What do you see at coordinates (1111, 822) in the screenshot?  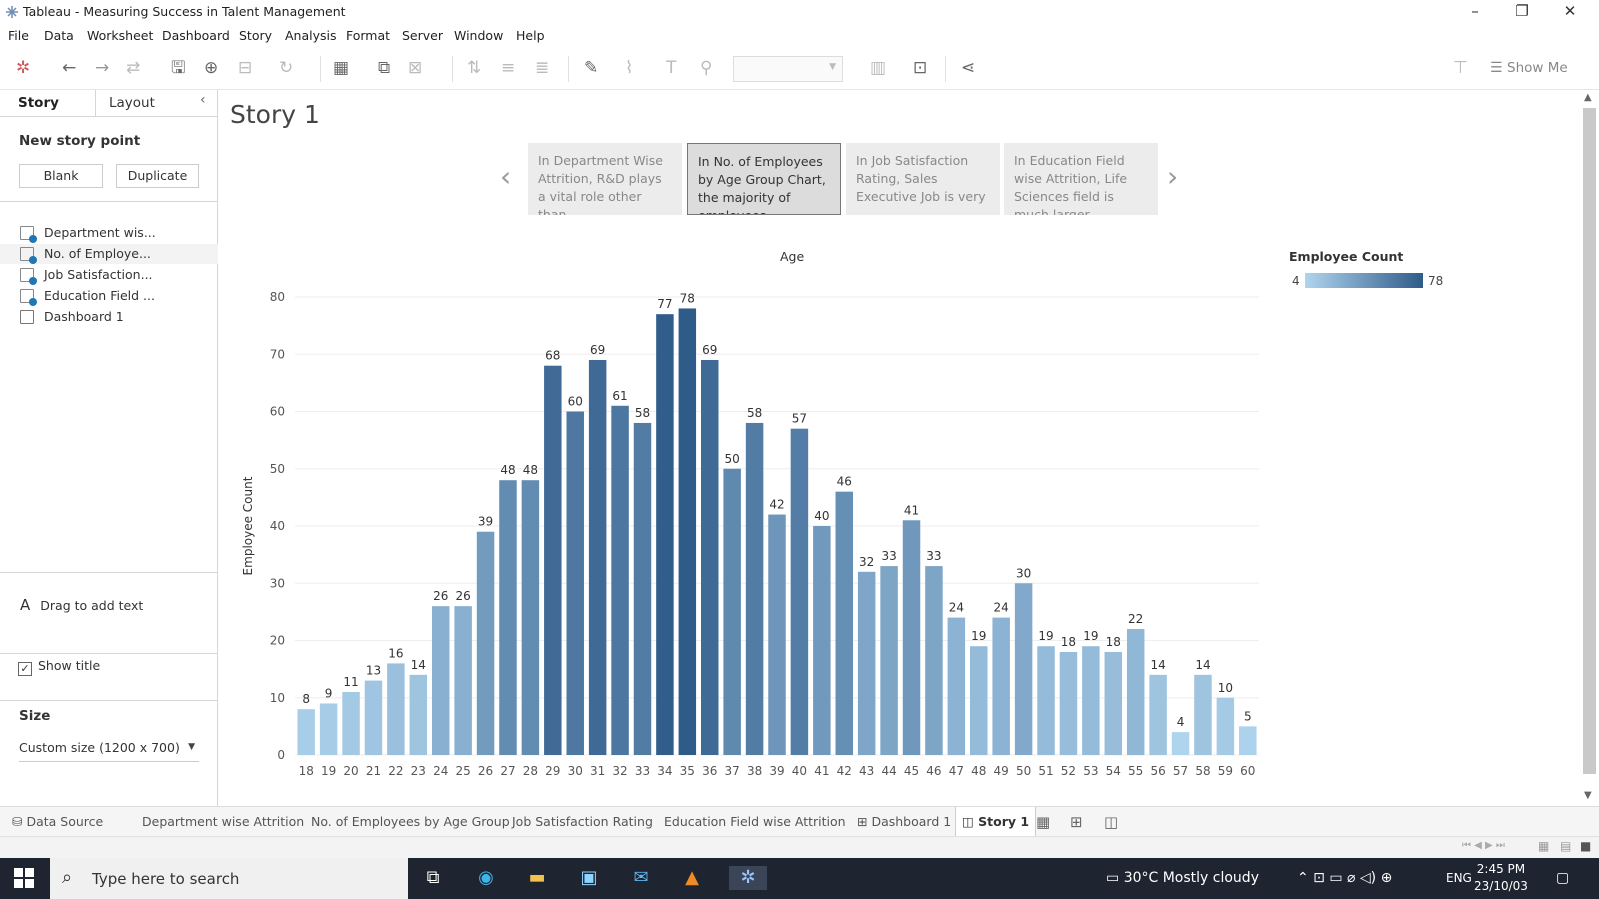 I see `new-story-tab-icon: ◫` at bounding box center [1111, 822].